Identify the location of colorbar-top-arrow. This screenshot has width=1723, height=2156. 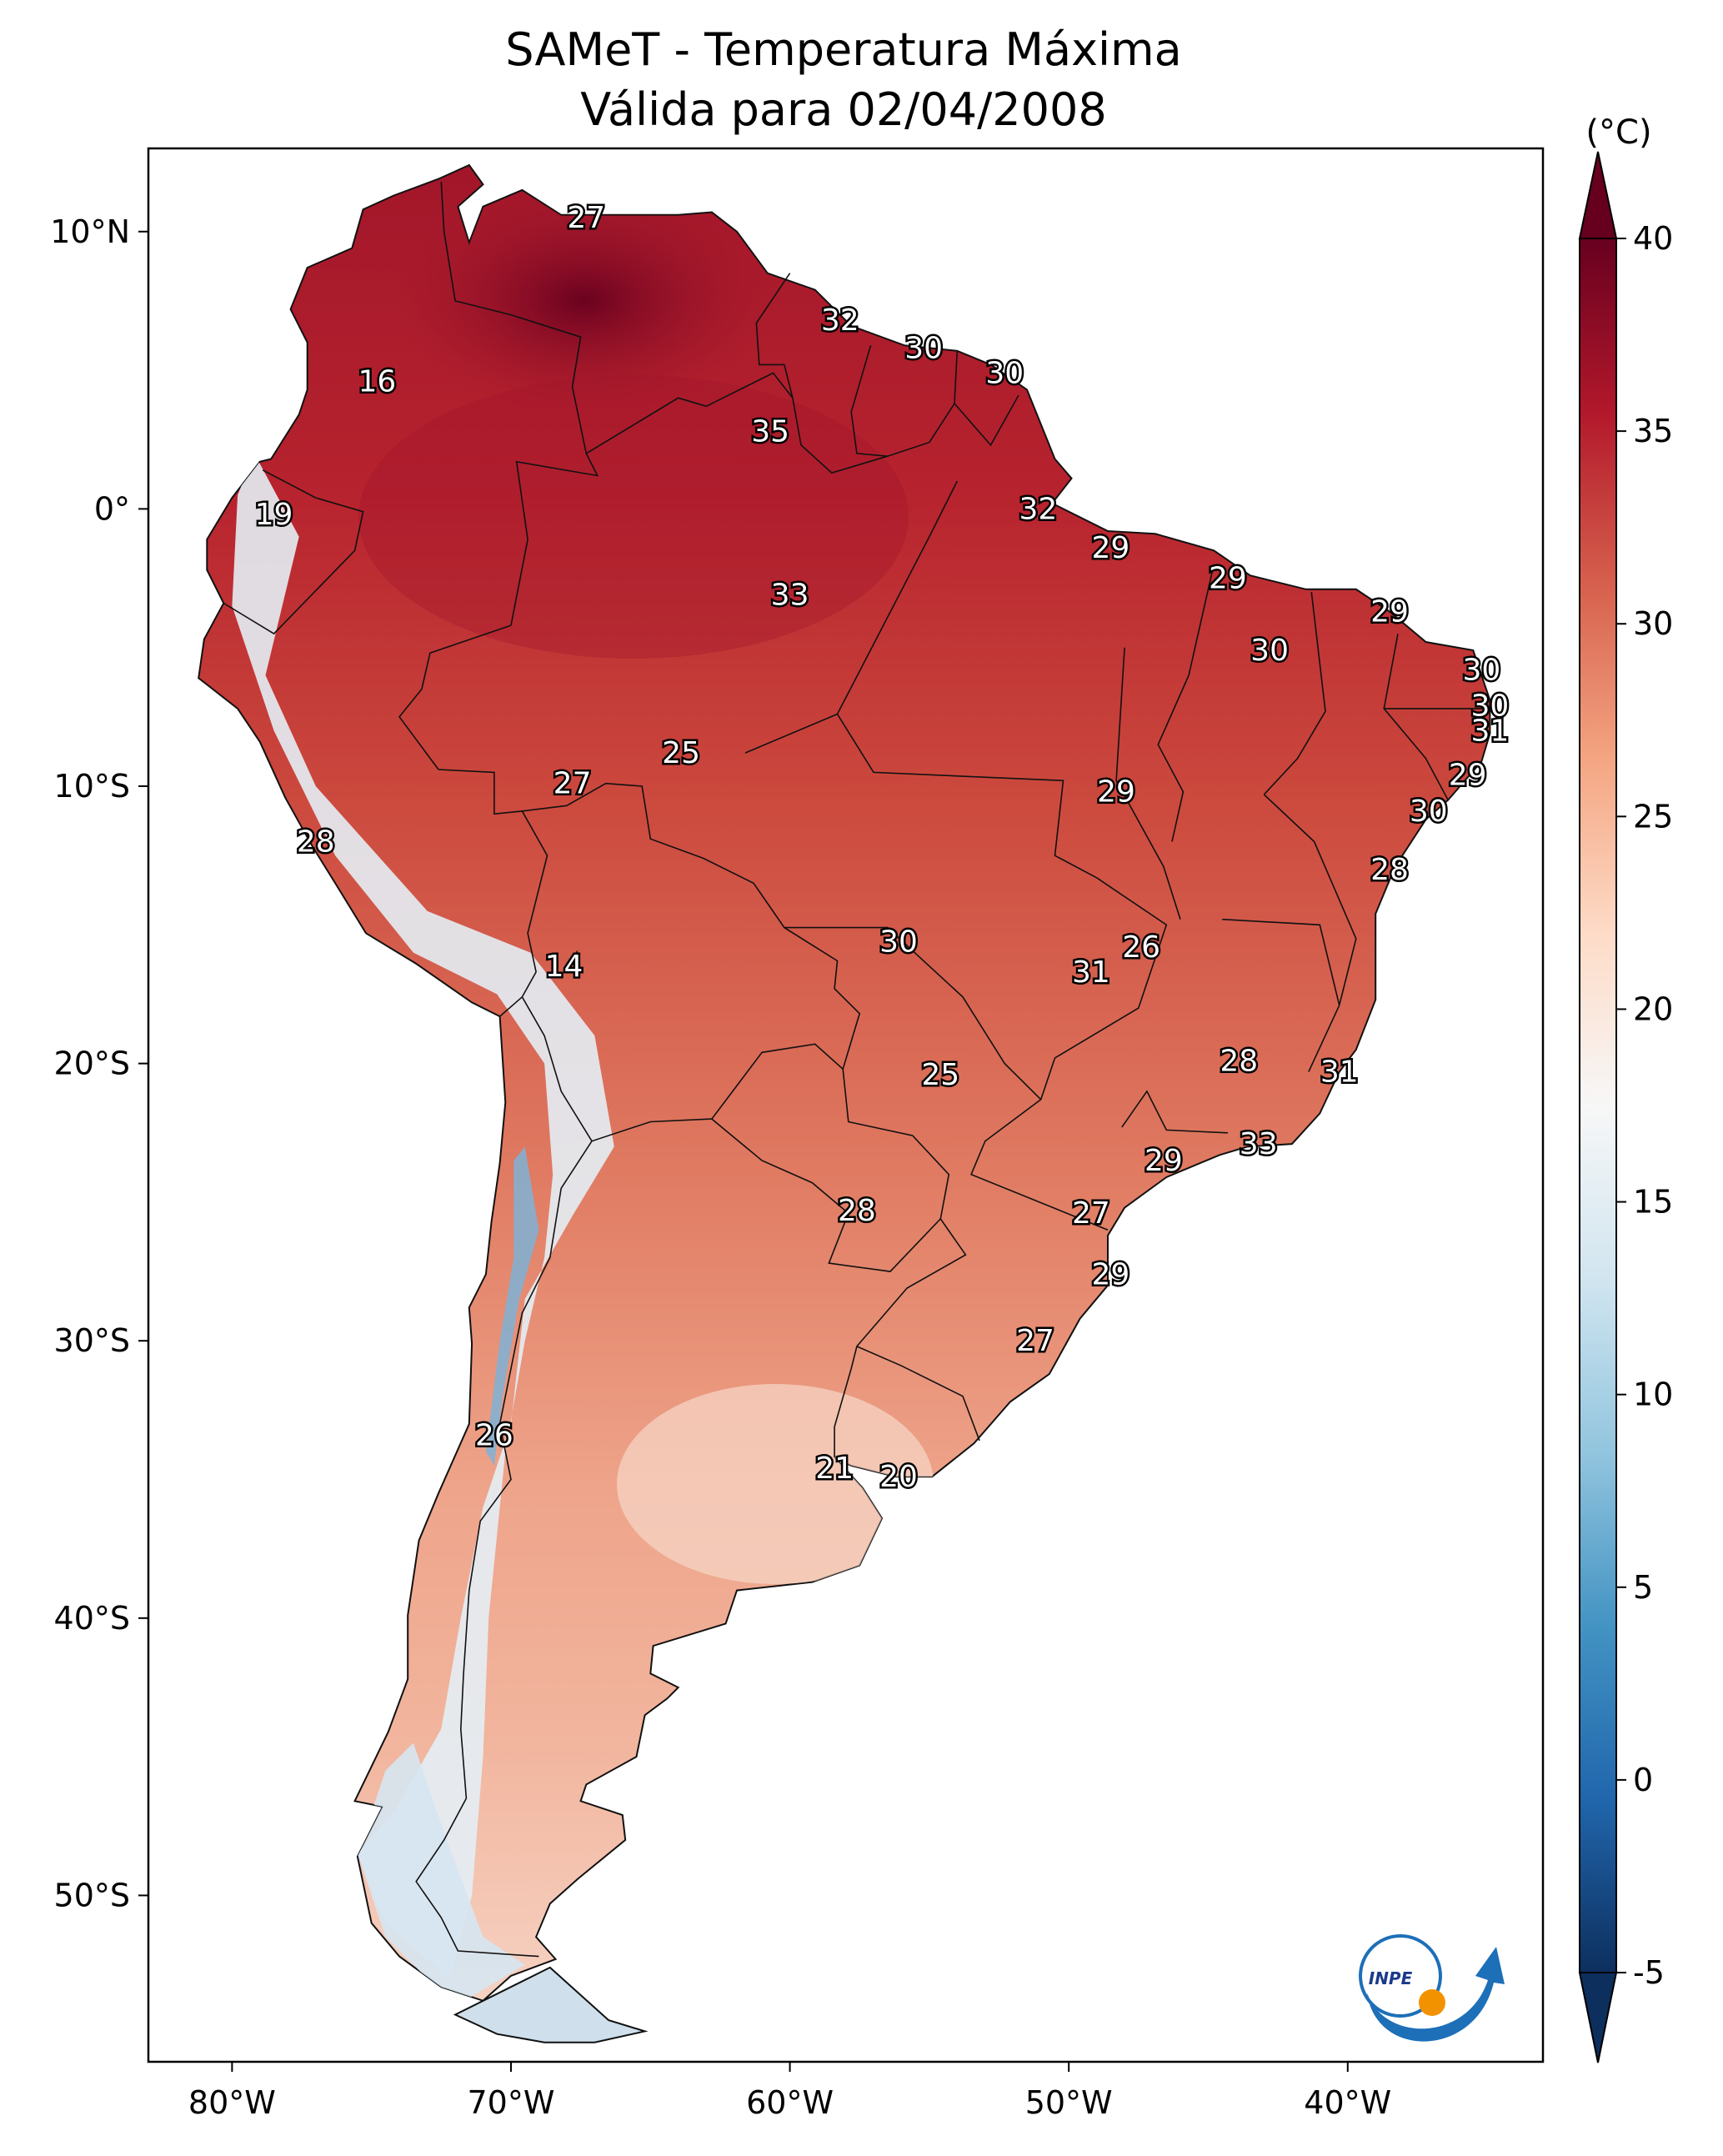
(1598, 195).